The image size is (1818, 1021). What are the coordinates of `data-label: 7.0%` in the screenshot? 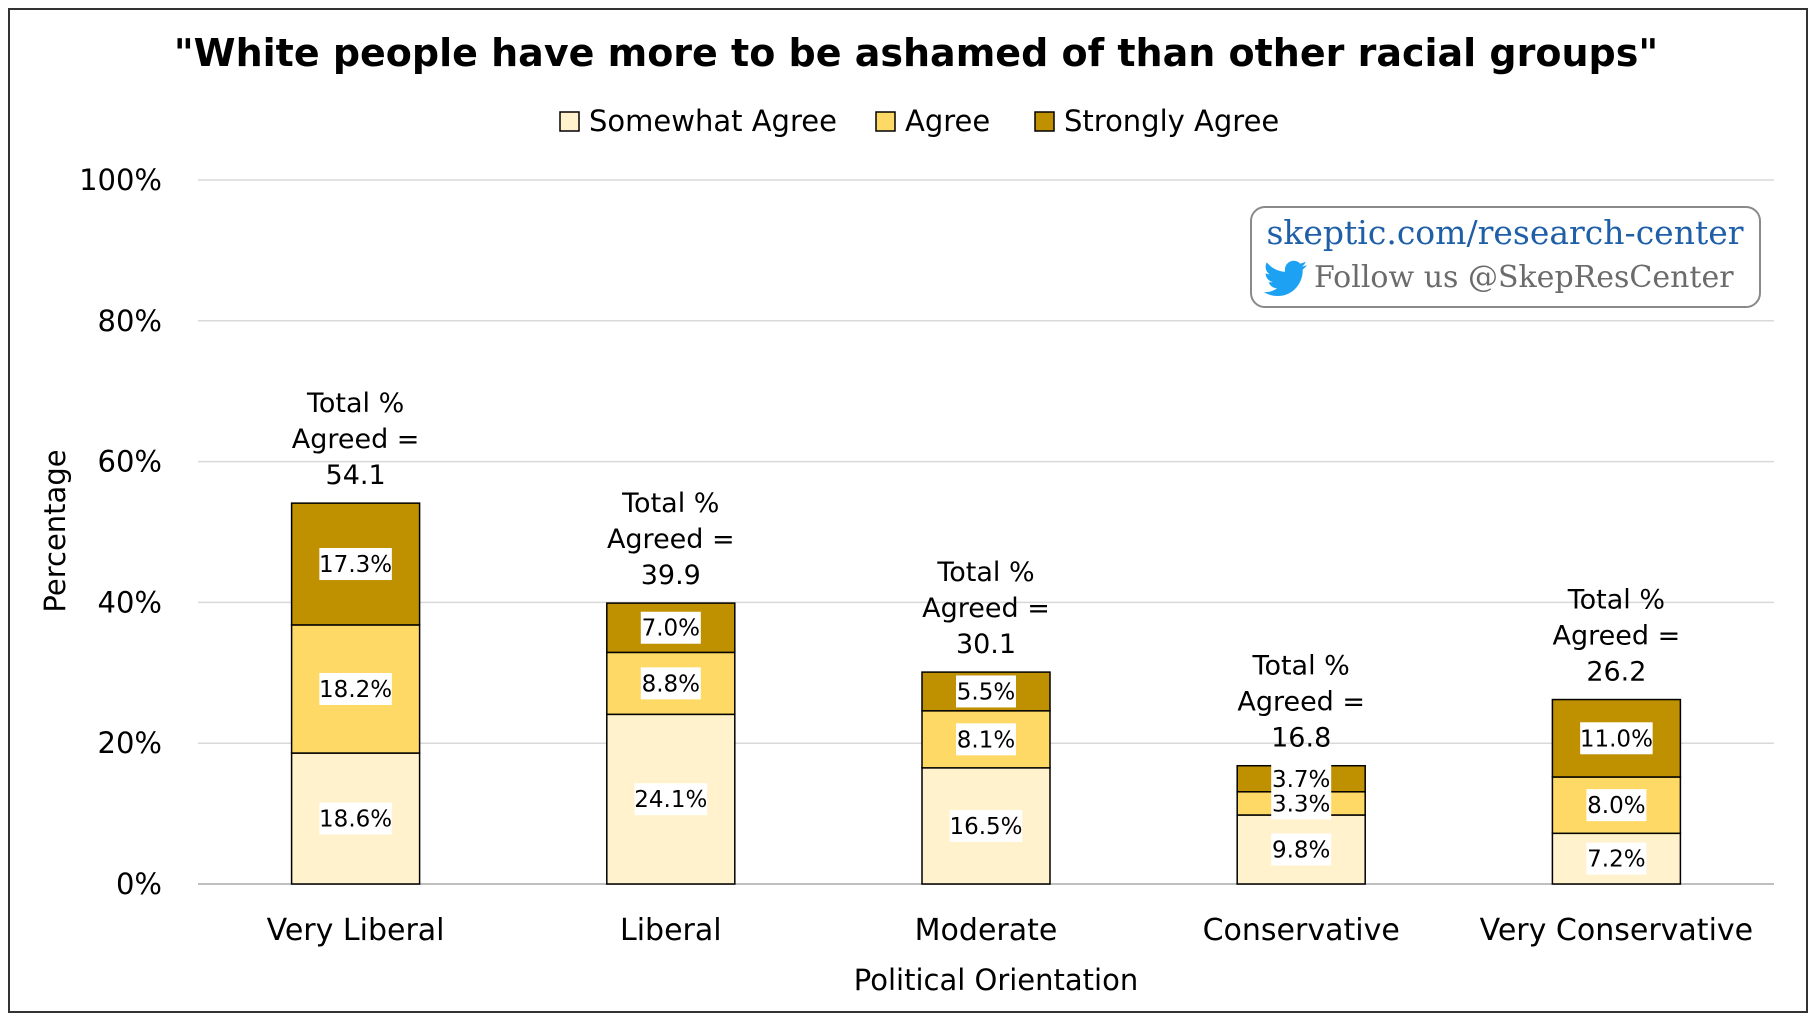 It's located at (671, 629).